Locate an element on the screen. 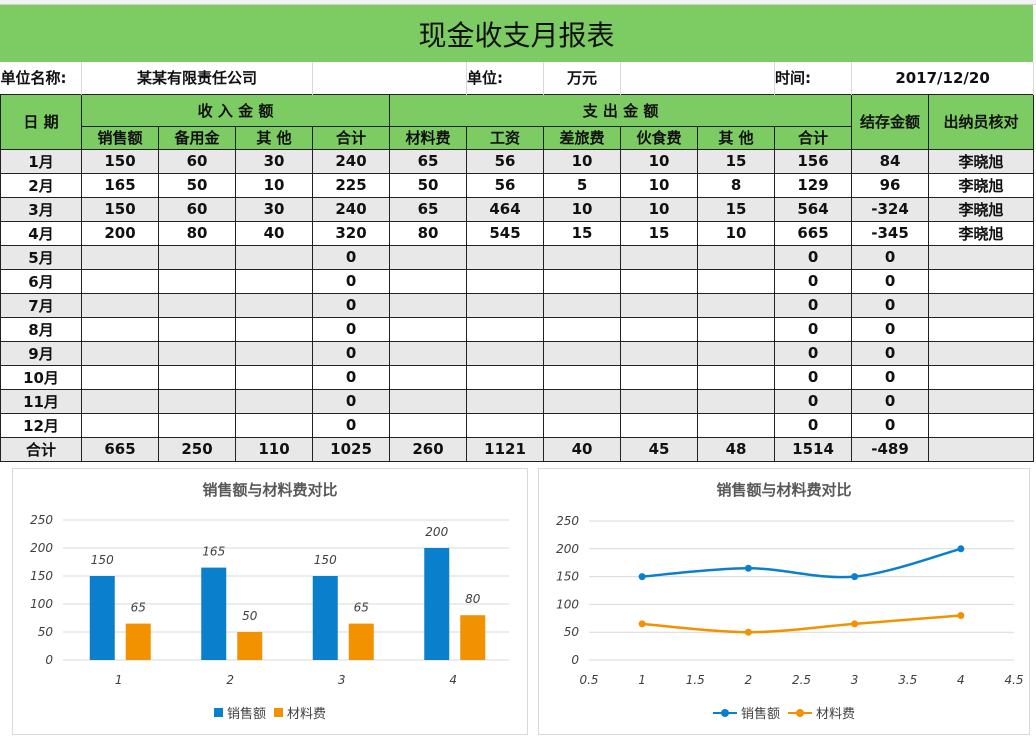 The image size is (1036, 740). value-cell: 8 is located at coordinates (736, 185).